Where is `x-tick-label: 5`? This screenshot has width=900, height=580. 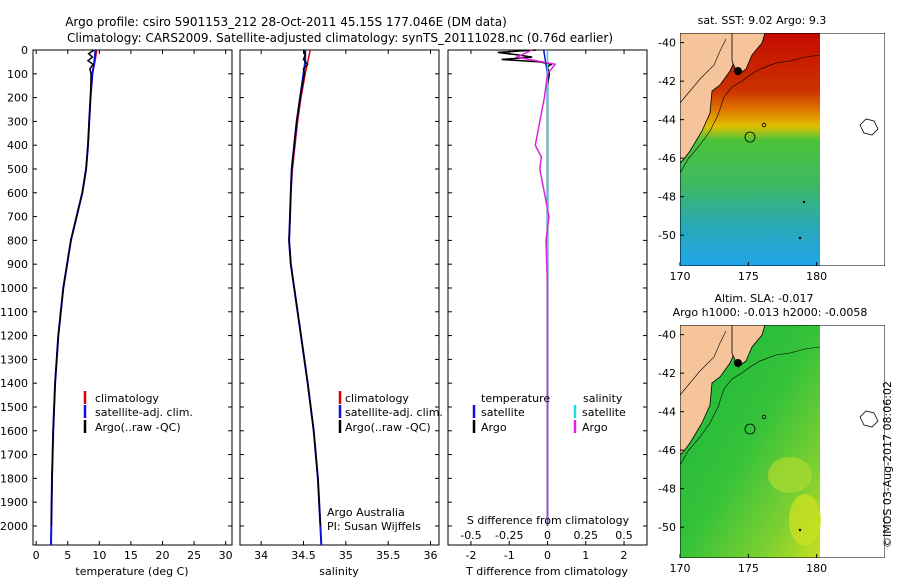
x-tick-label: 5 is located at coordinates (67, 555).